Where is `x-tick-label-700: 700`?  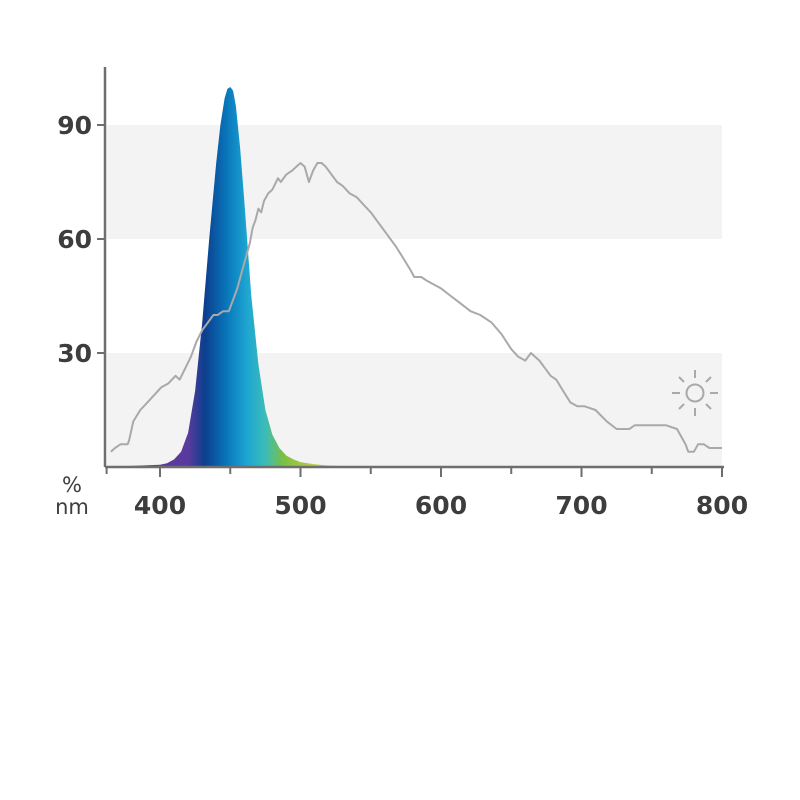
x-tick-label-700: 700 is located at coordinates (581, 505).